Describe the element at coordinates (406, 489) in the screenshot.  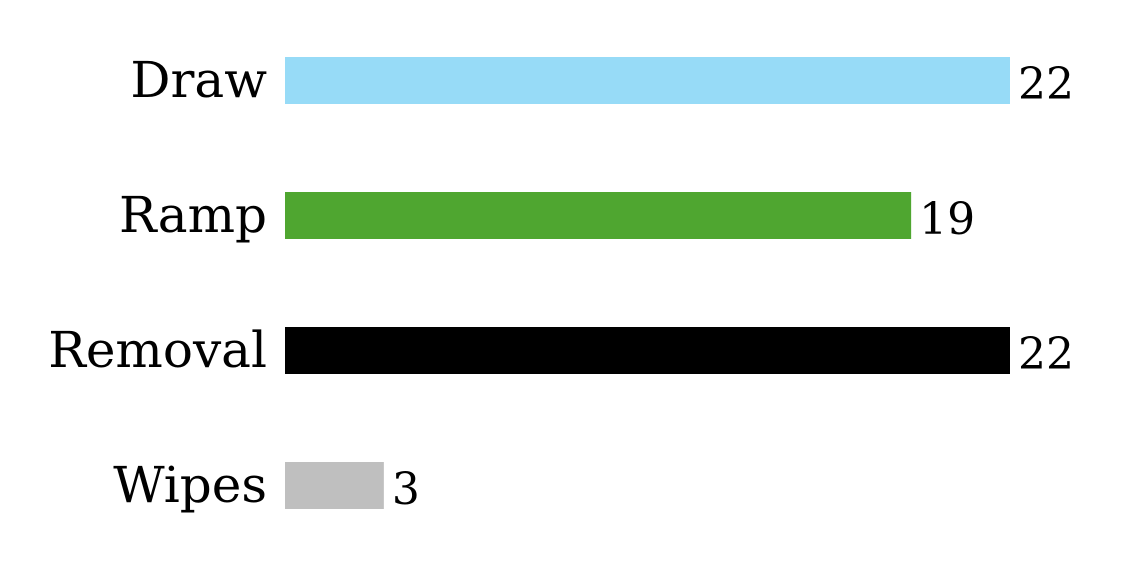
I see `data-label: 3` at that location.